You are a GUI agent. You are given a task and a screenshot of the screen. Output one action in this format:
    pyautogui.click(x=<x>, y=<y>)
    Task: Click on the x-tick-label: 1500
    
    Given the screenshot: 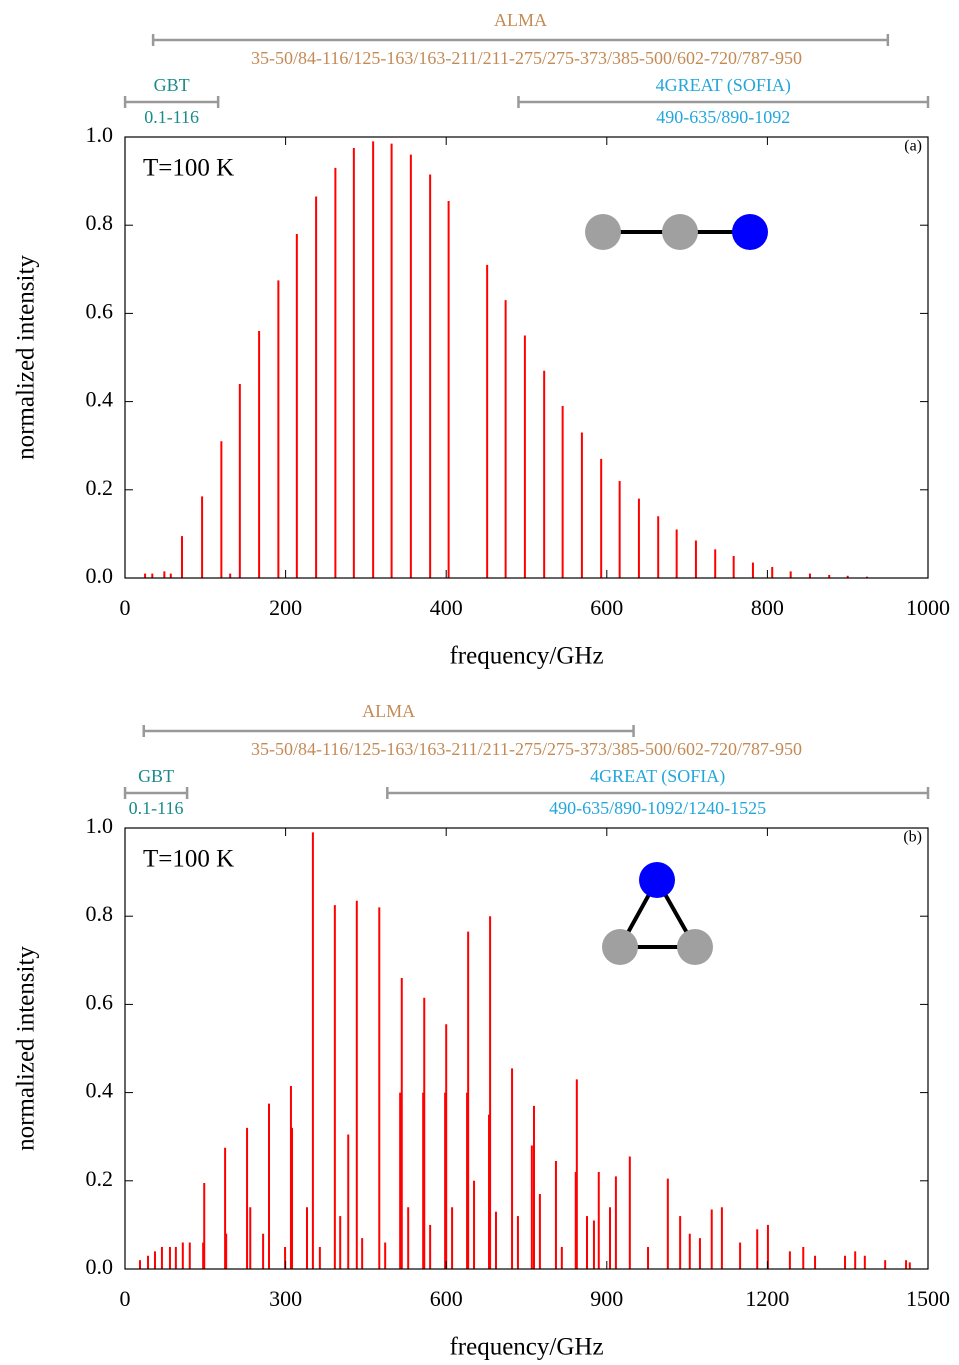 What is the action you would take?
    pyautogui.click(x=928, y=1298)
    